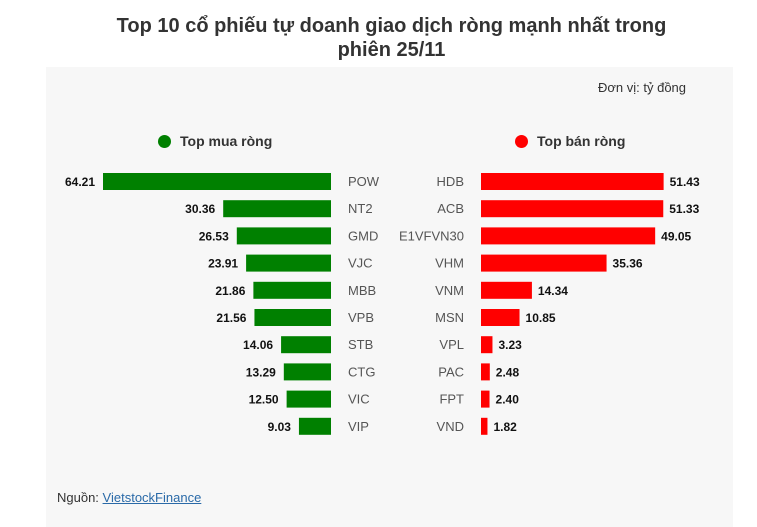 The width and height of the screenshot is (757, 527). What do you see at coordinates (581, 141) in the screenshot?
I see `legend-sell-label: Top bán ròng` at bounding box center [581, 141].